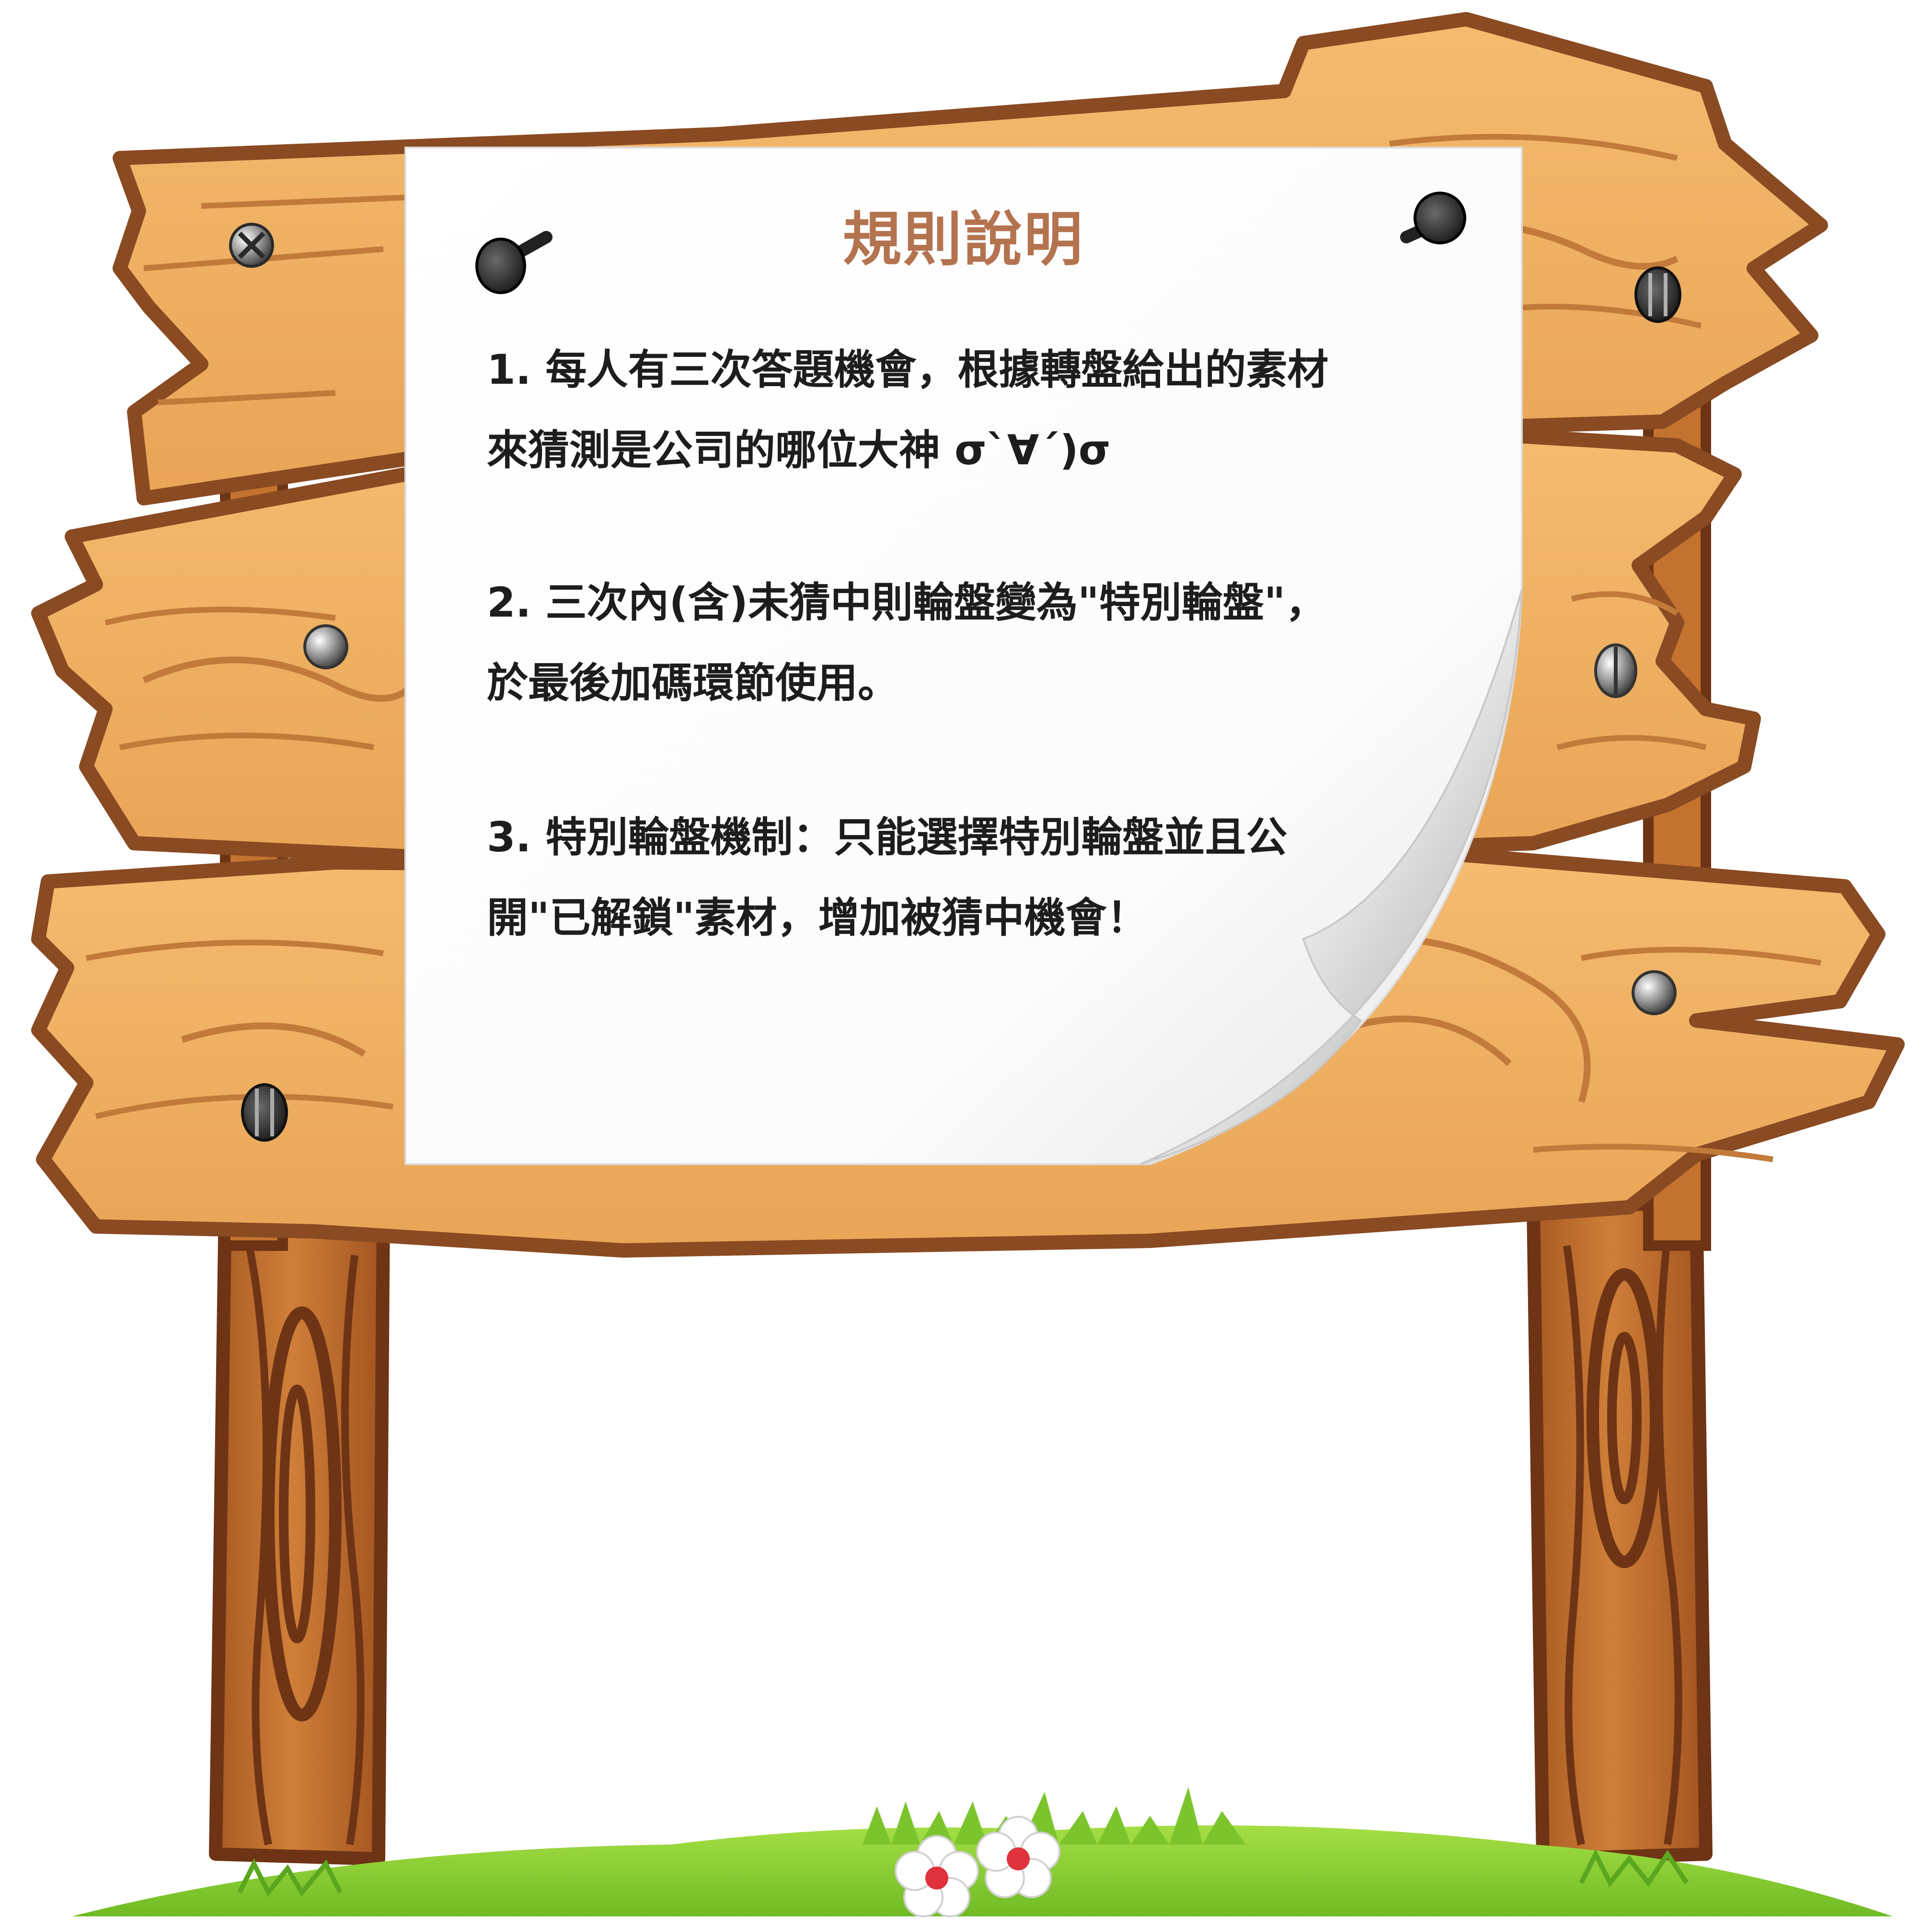 The width and height of the screenshot is (1932, 1925). I want to click on rule-1-line-1: 1. 每人有三次答題機會，根據轉盤給出的素材, so click(908, 370).